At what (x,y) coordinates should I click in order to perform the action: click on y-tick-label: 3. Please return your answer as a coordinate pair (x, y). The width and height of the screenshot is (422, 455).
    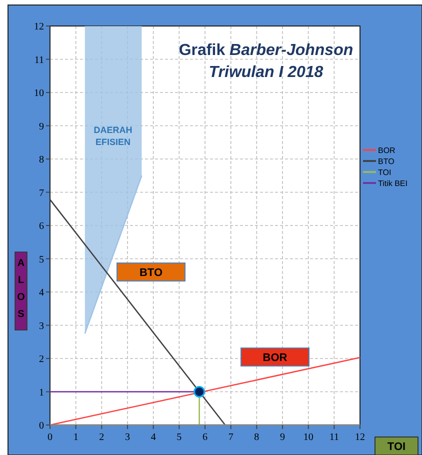
    Looking at the image, I should click on (41, 326).